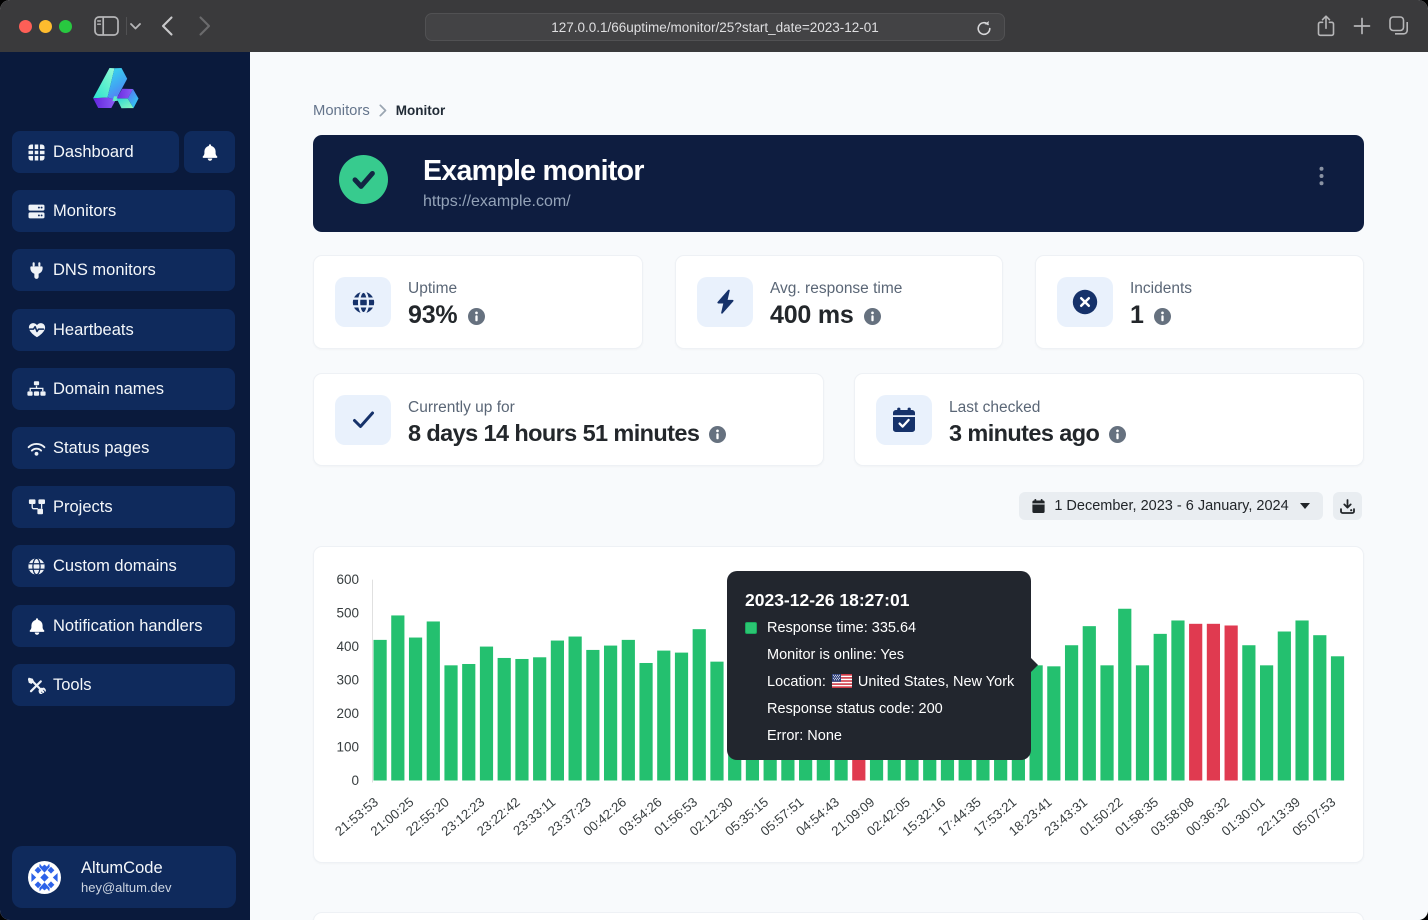  I want to click on svg-text: 500, so click(347, 613).